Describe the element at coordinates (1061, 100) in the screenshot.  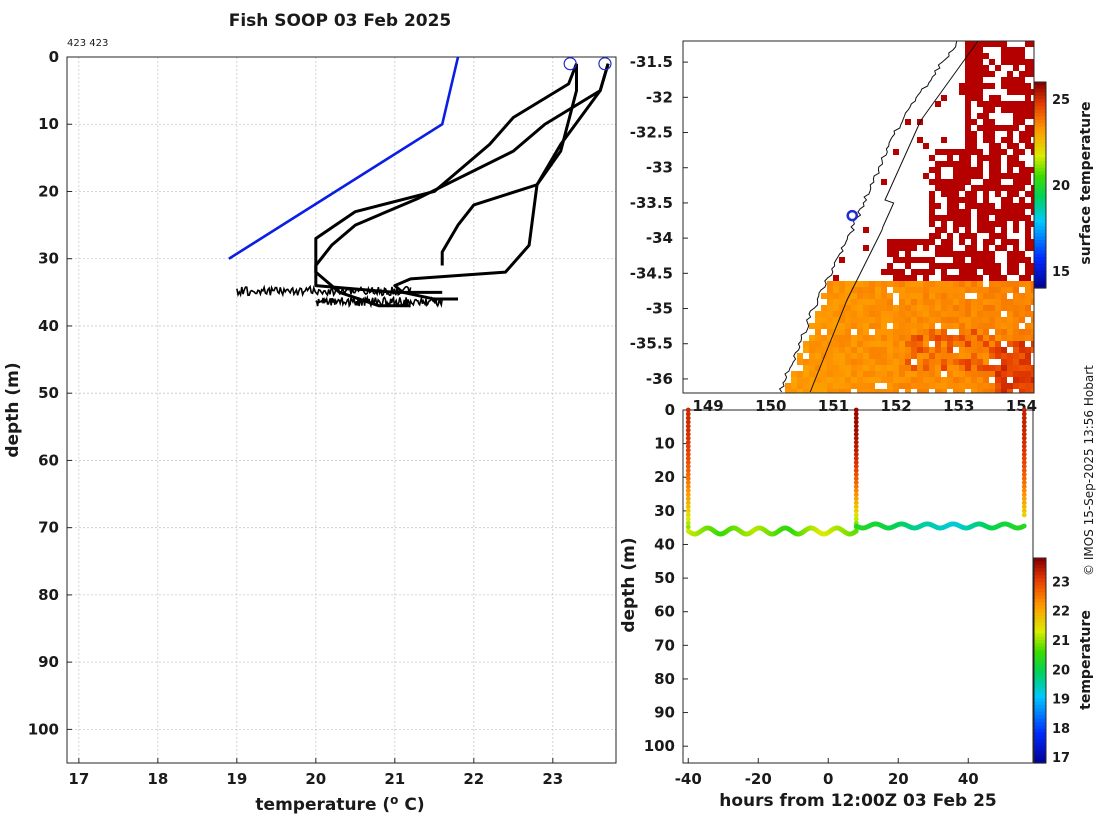
I see `colorbar-tick-label: 25` at that location.